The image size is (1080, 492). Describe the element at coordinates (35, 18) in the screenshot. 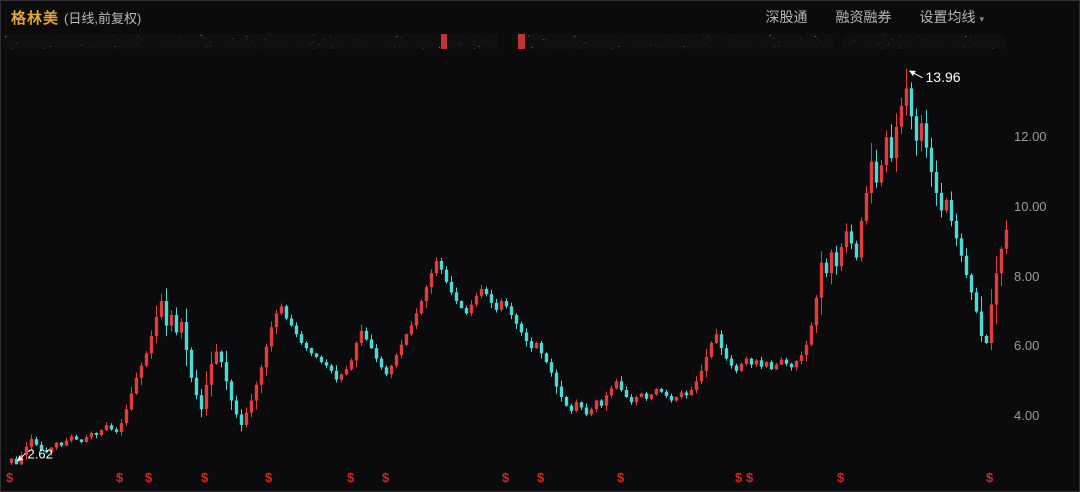

I see `stock-name: 格林美` at that location.